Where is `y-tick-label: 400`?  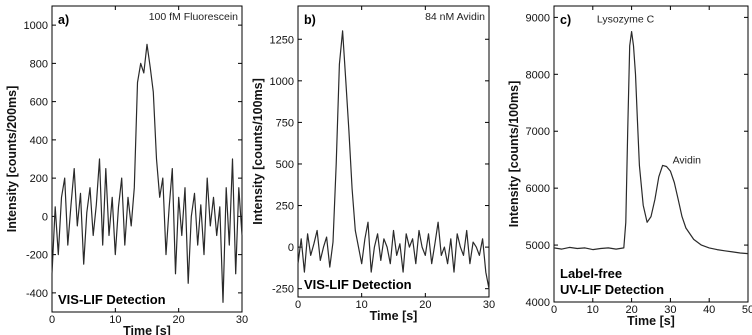 y-tick-label: 400 is located at coordinates (39, 141).